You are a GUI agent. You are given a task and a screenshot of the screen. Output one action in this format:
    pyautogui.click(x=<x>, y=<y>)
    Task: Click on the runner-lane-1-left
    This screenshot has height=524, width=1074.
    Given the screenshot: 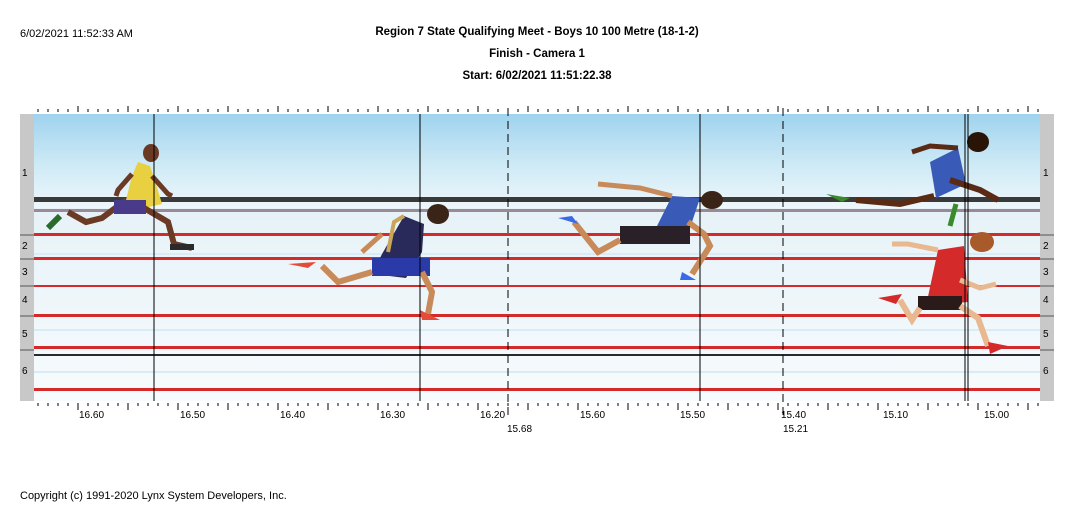 What is the action you would take?
    pyautogui.click(x=119, y=197)
    